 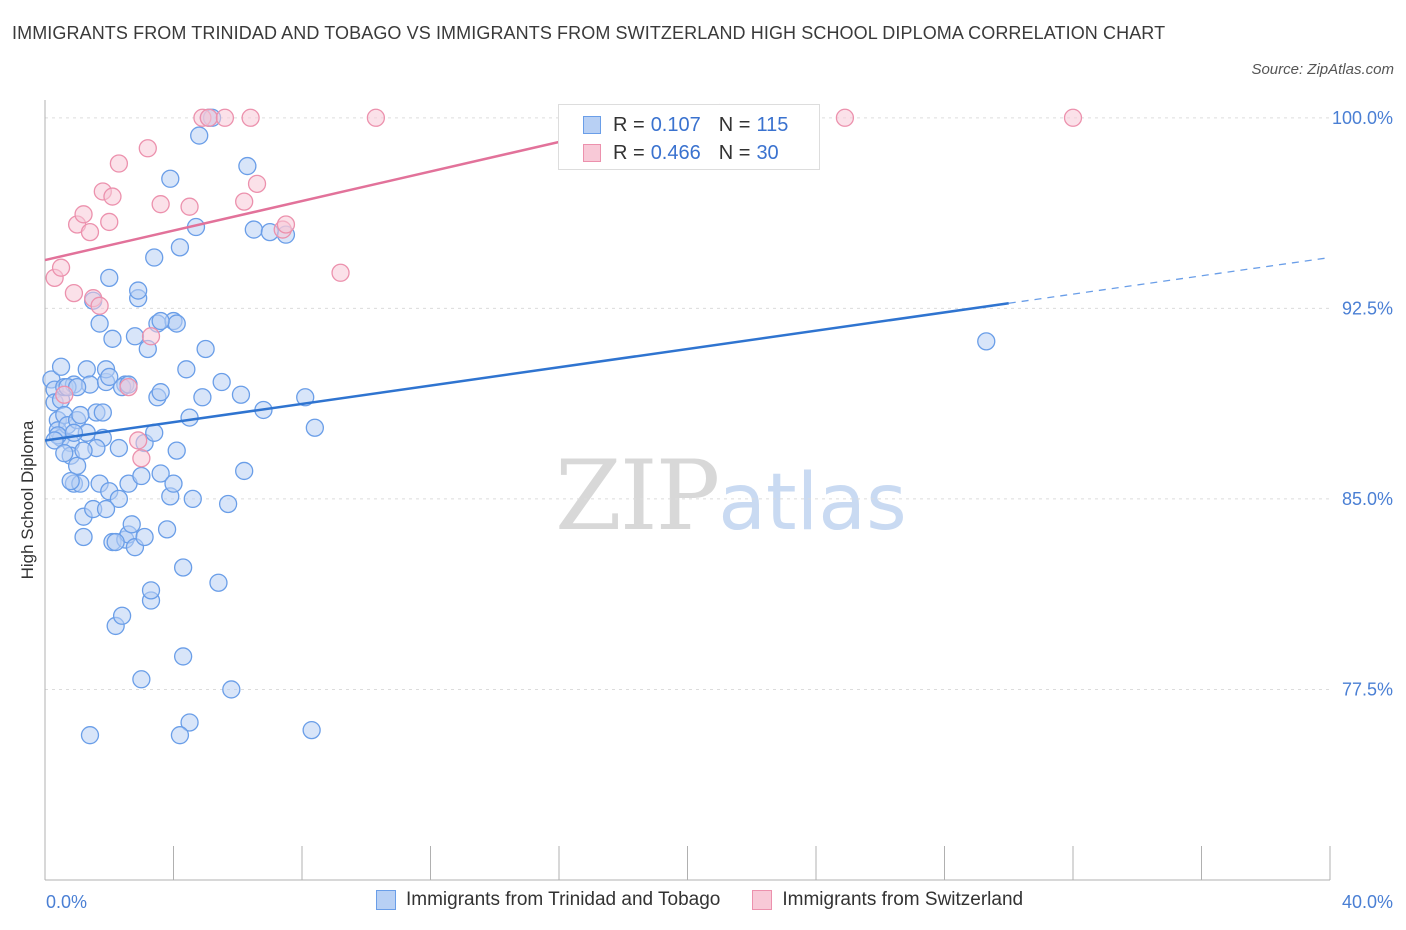 What do you see at coordinates (1367, 902) in the screenshot?
I see `x-tick-label-max: 40.0%` at bounding box center [1367, 902].